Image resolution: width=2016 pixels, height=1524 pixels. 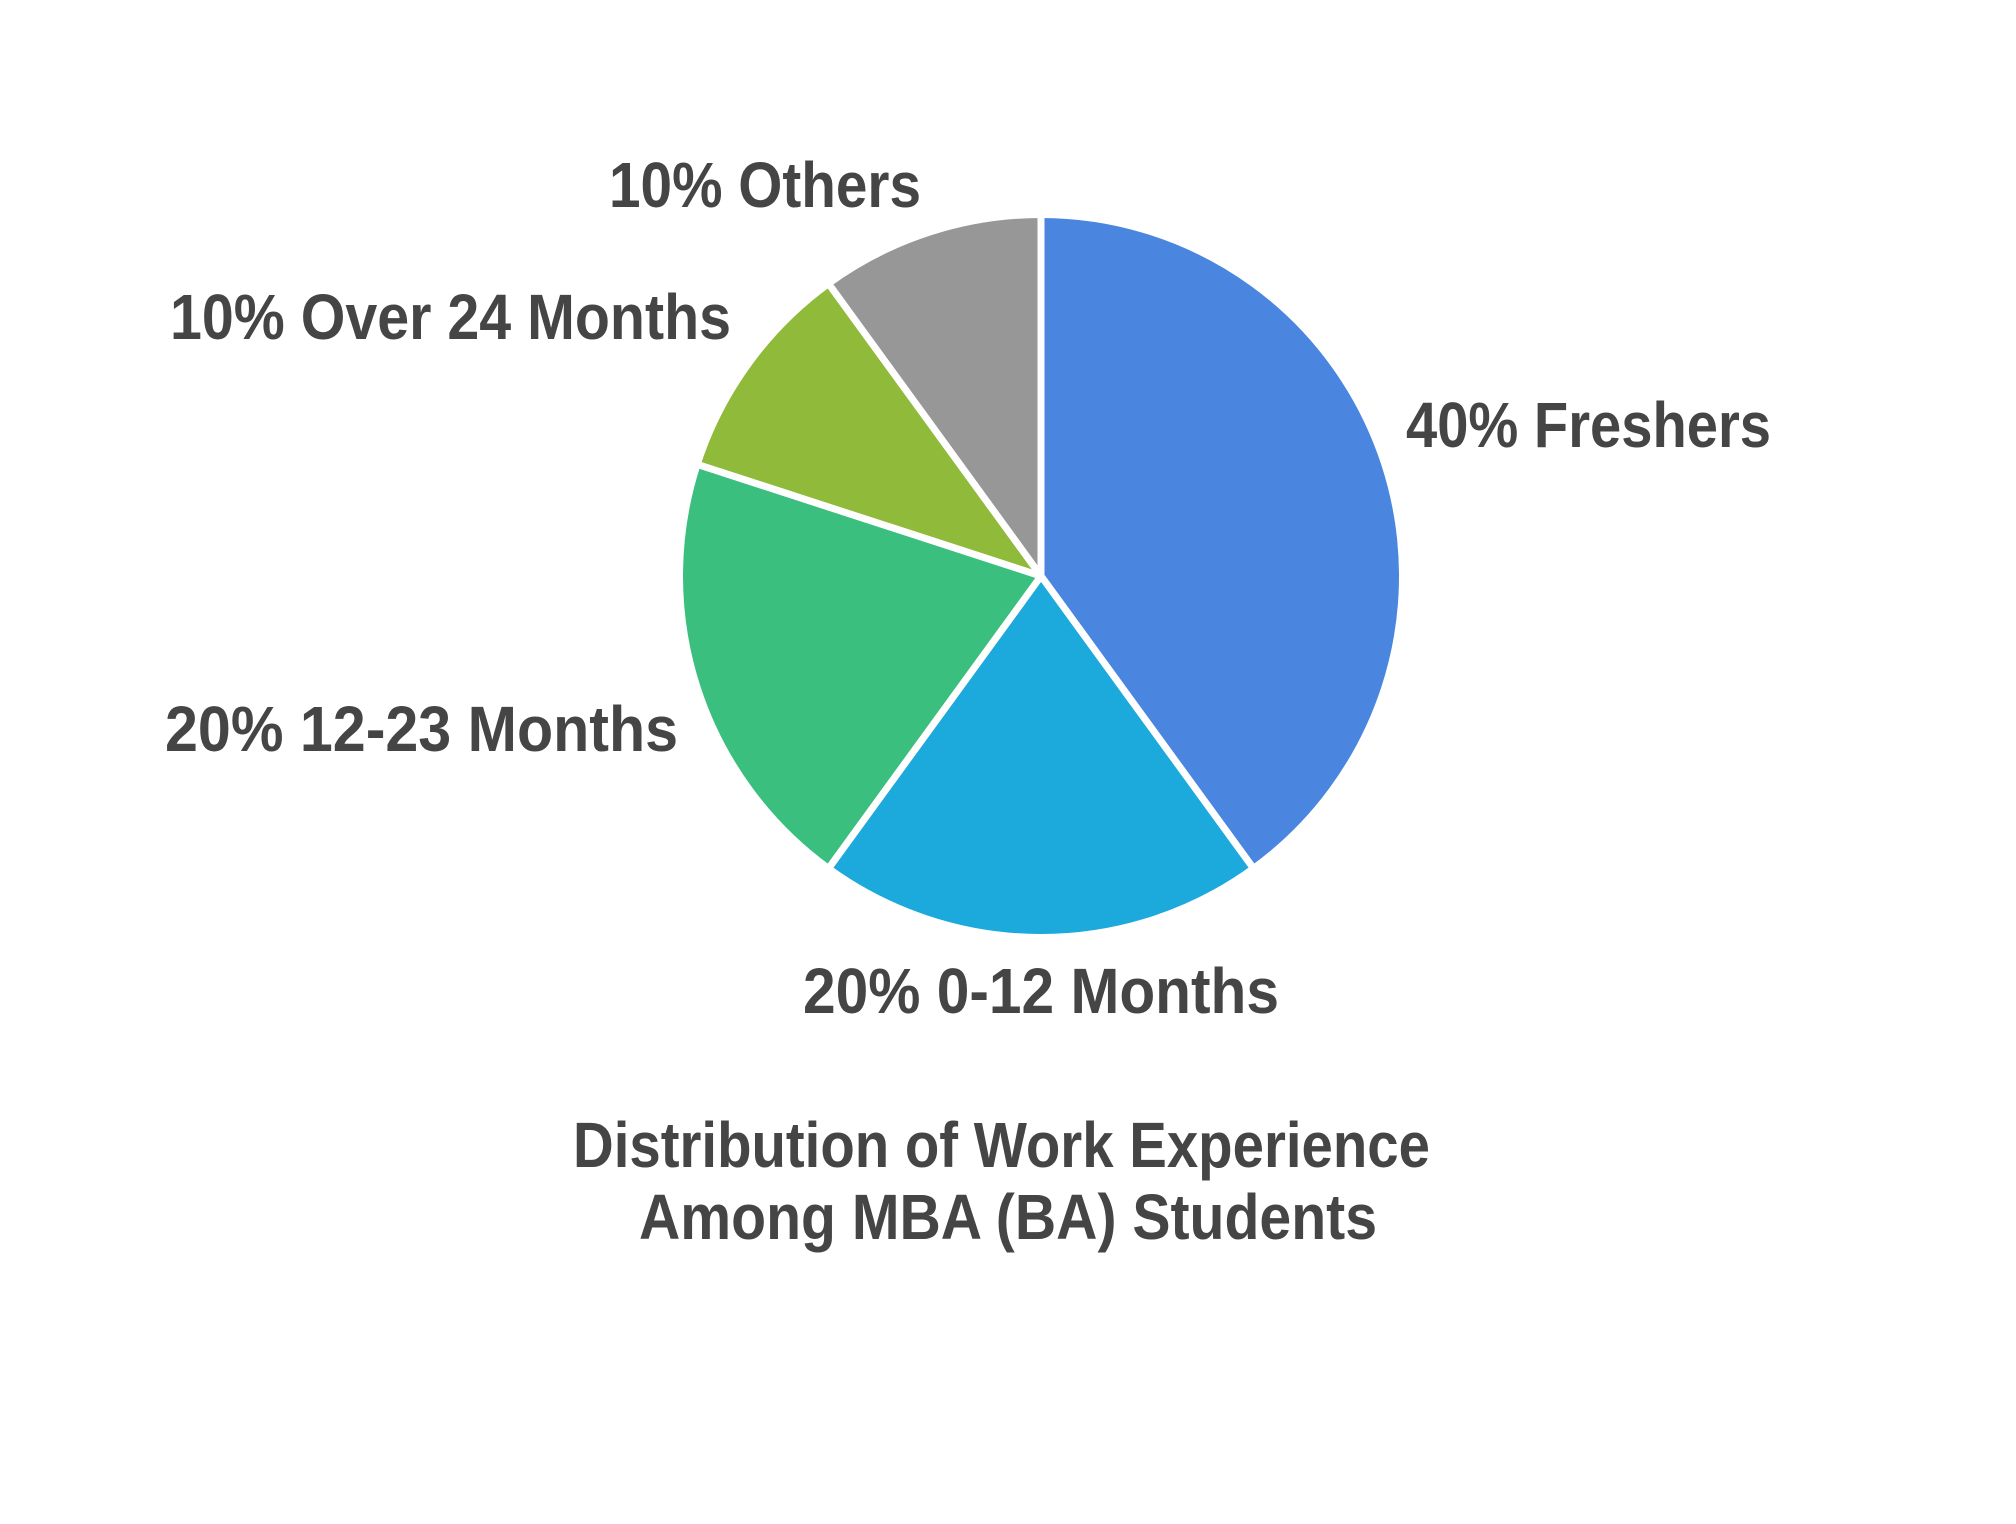 What do you see at coordinates (1588, 425) in the screenshot?
I see `svg-text: 40% Freshers` at bounding box center [1588, 425].